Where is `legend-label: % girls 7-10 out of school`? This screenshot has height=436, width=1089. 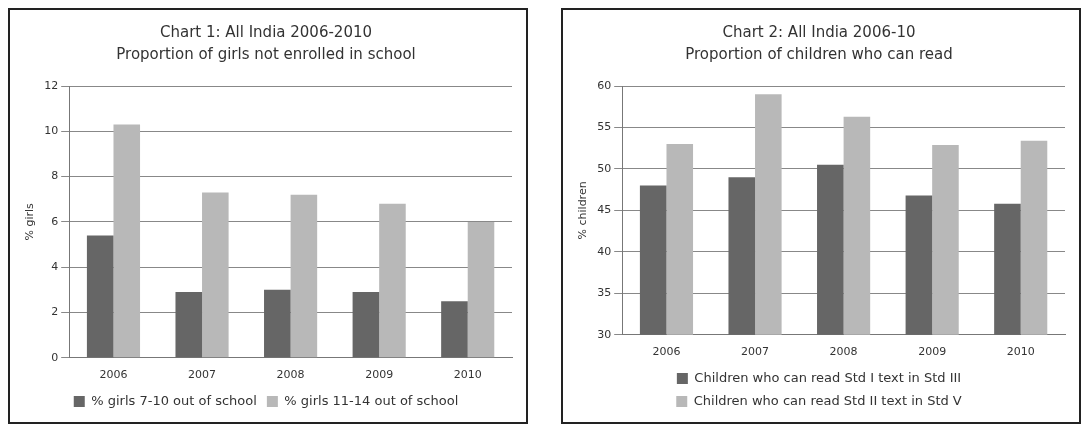
legend-label: % girls 7-10 out of school is located at coordinates (174, 400).